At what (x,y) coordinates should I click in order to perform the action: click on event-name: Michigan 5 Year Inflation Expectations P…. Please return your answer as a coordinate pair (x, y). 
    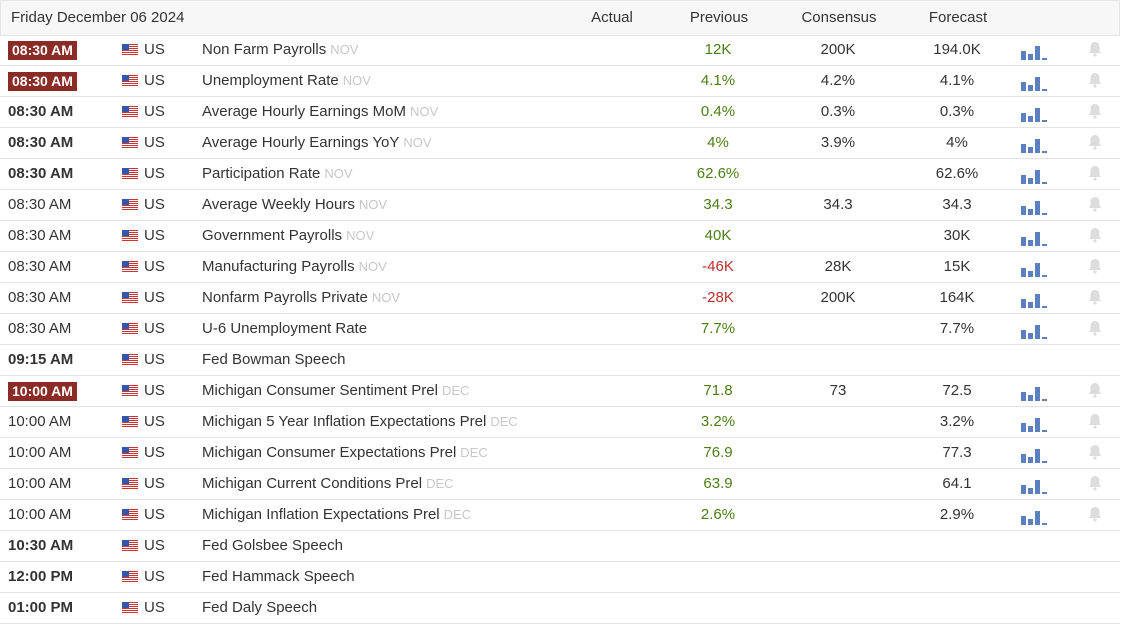
    Looking at the image, I should click on (344, 421).